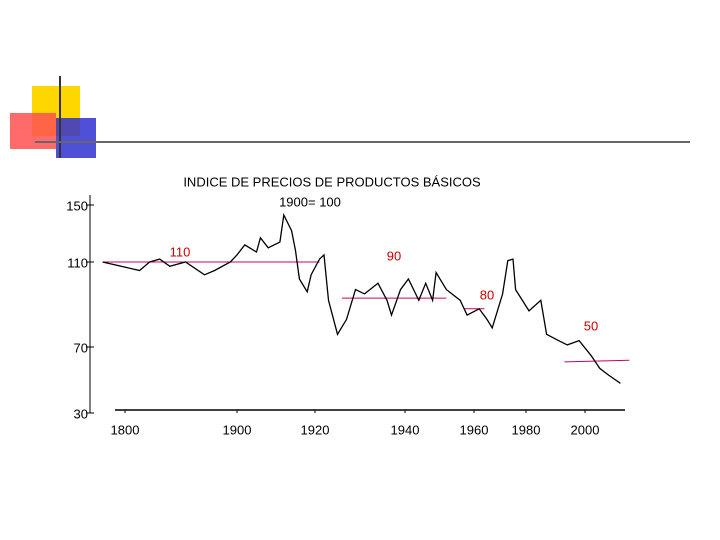  What do you see at coordinates (310, 201) in the screenshot?
I see `chart-subtitle: 1900= 100` at bounding box center [310, 201].